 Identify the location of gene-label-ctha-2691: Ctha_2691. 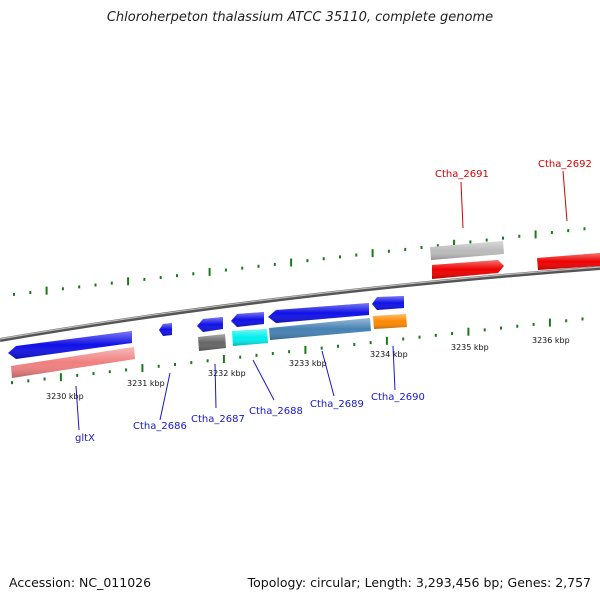
(462, 174).